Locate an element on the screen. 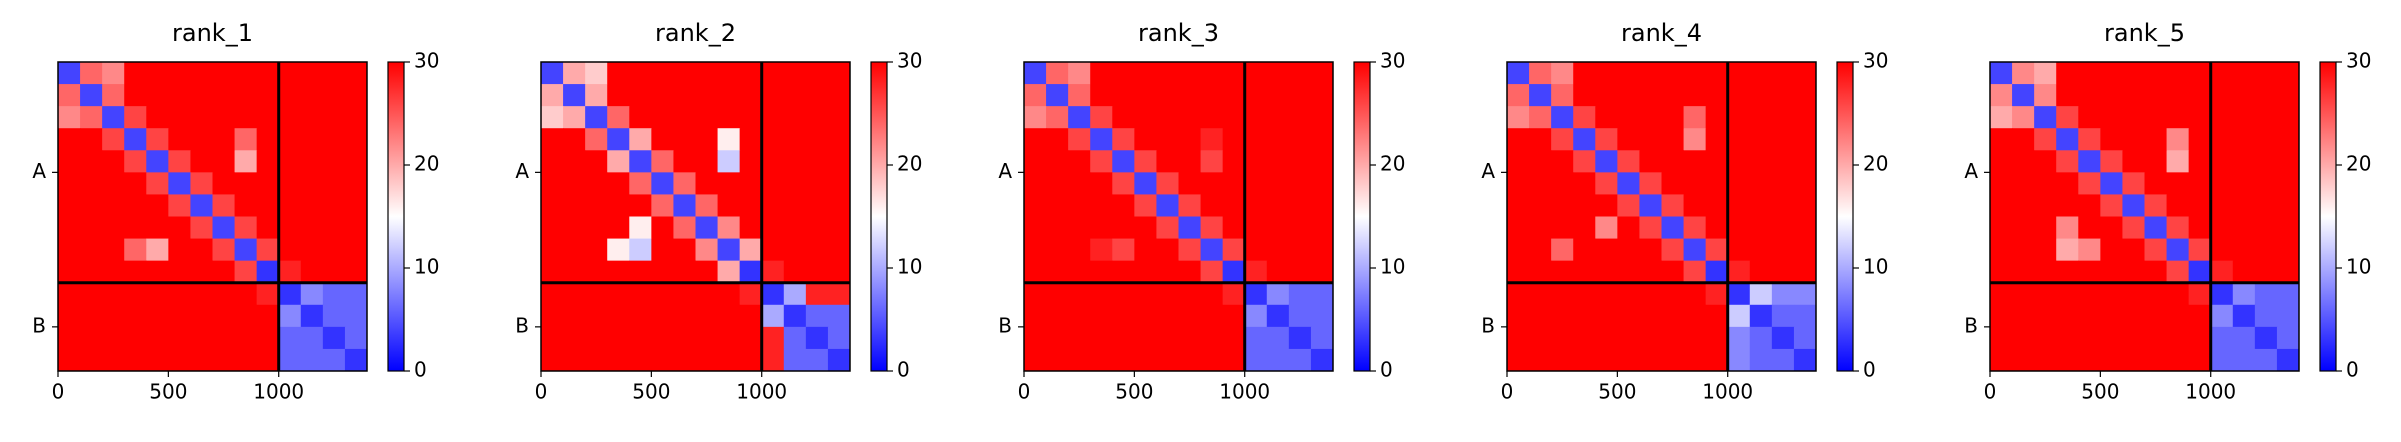 The image size is (2401, 442). plot-frame is located at coordinates (2144, 216).